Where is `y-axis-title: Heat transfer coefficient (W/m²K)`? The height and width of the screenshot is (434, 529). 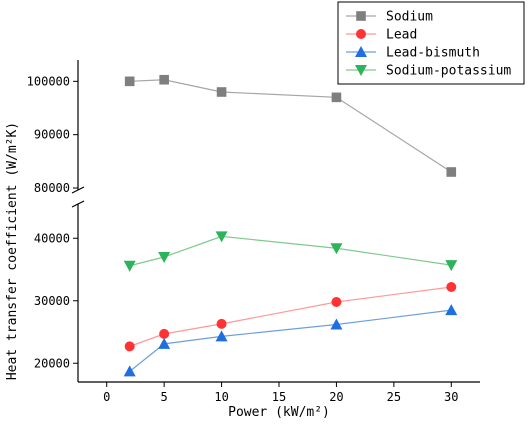 y-axis-title: Heat transfer coefficient (W/m²K) is located at coordinates (12, 251).